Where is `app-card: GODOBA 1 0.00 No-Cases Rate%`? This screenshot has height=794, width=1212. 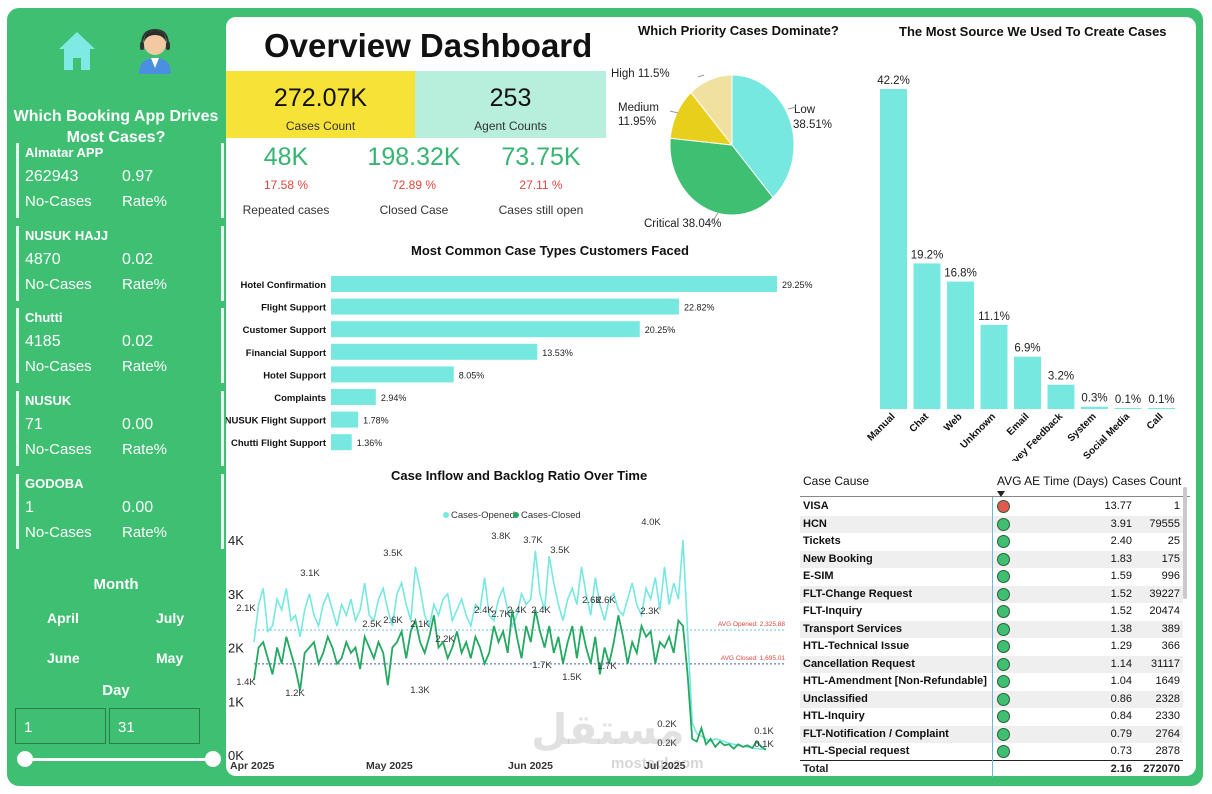 app-card: GODOBA 1 0.00 No-Cases Rate% is located at coordinates (120, 511).